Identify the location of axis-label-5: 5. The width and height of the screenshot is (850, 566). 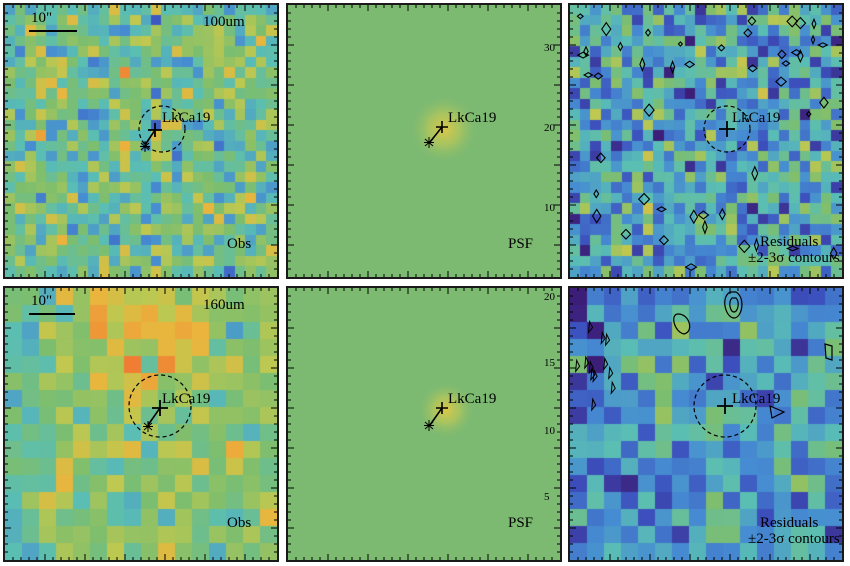
(547, 497).